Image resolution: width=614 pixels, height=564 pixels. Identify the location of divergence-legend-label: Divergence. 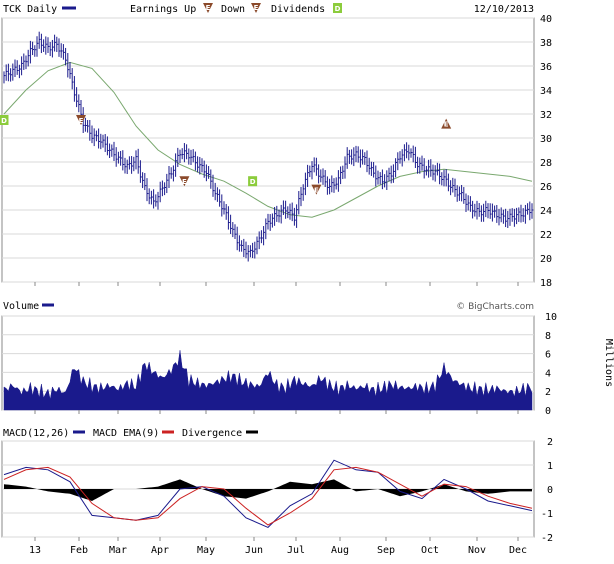
(212, 433).